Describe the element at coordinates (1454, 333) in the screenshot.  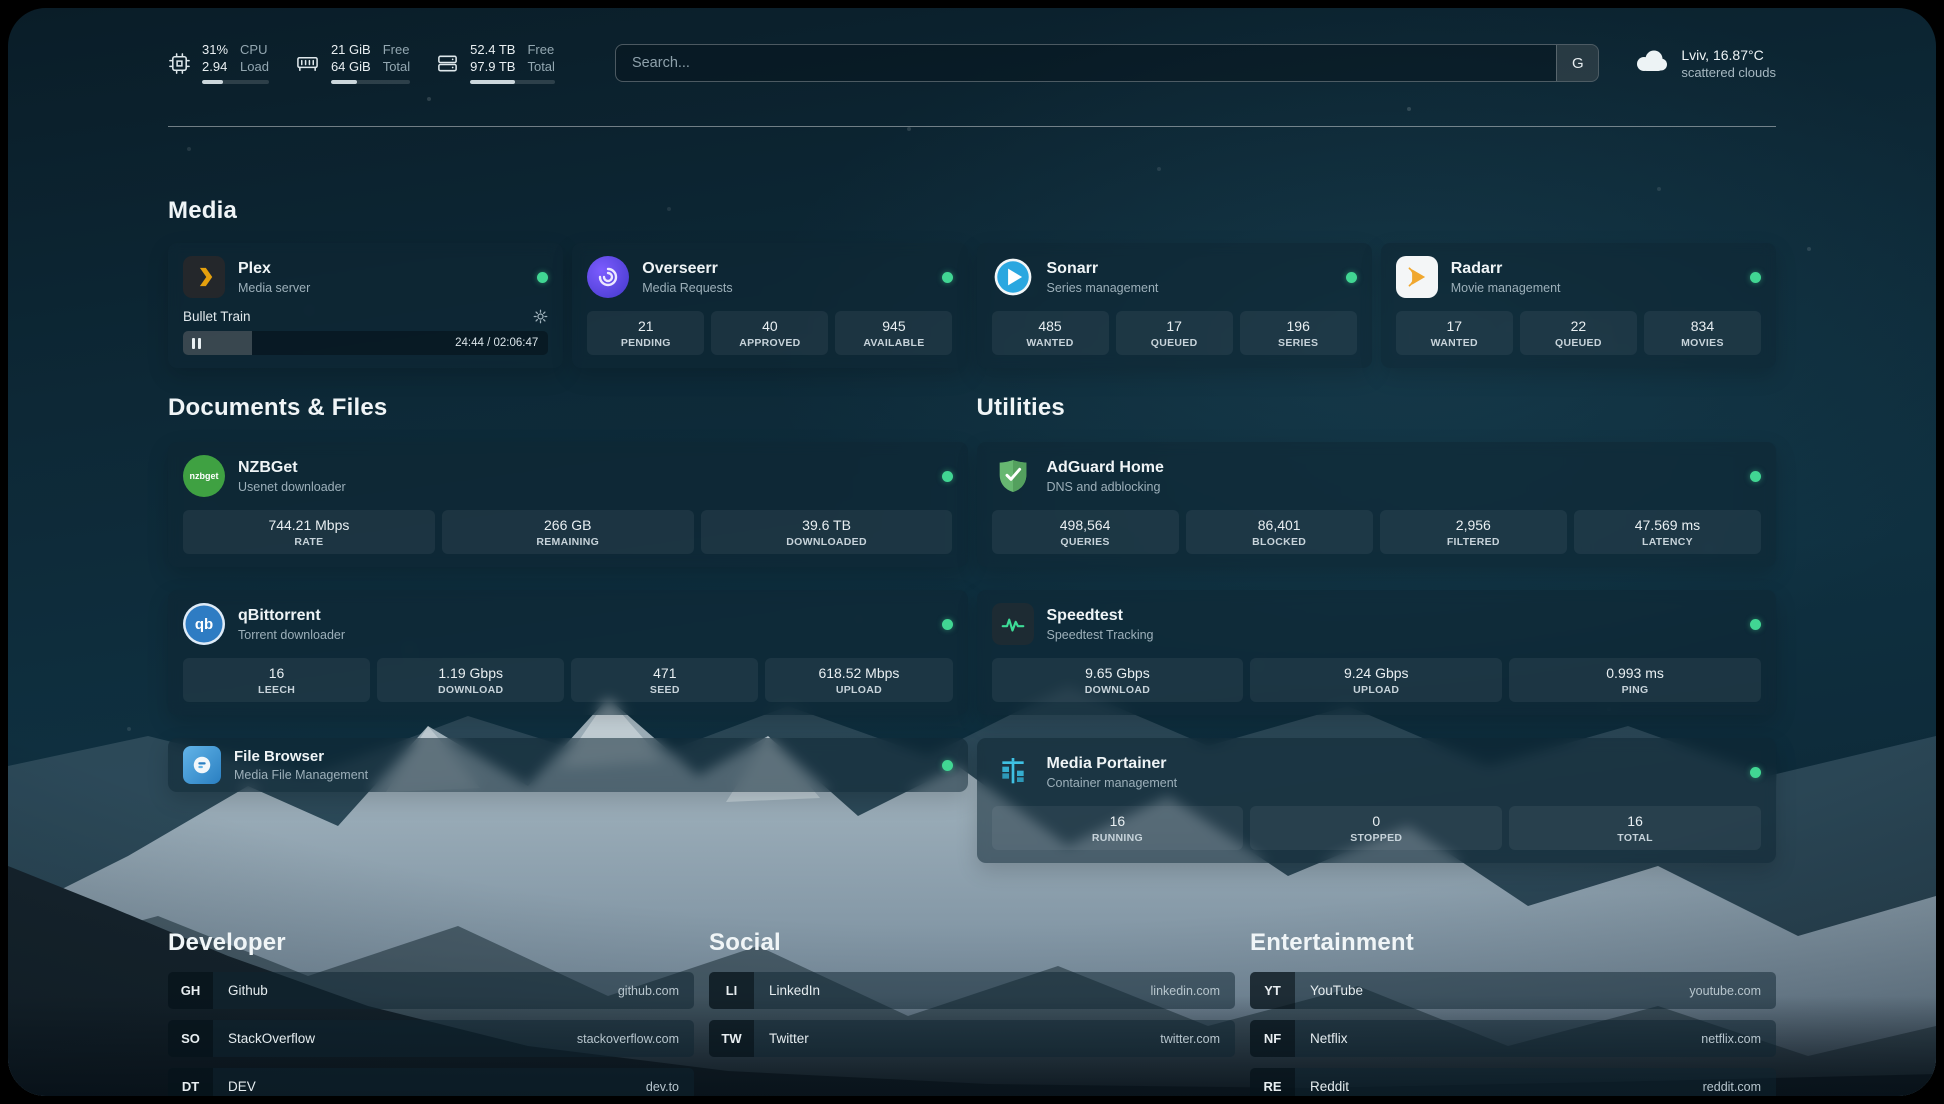
I see `stat-wanted: 17 WANTED` at that location.